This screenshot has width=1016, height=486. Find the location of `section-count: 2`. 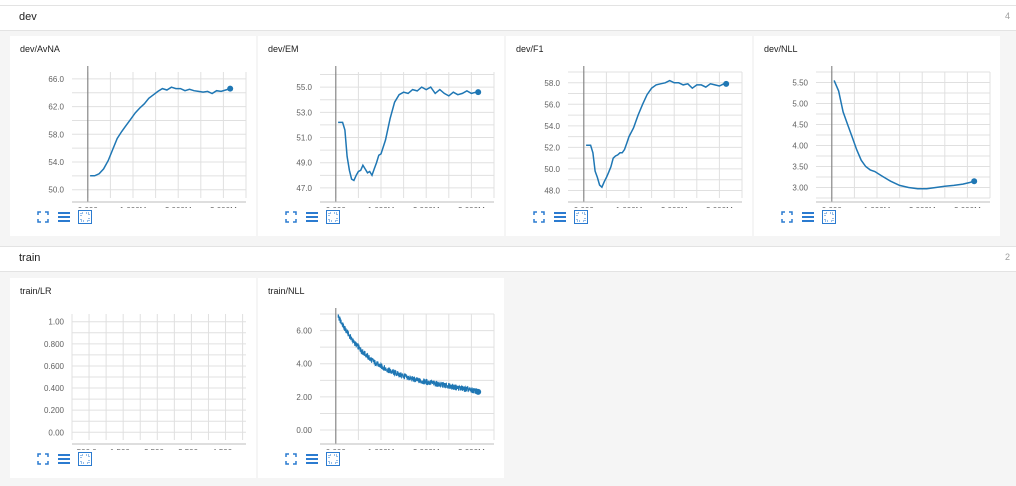

section-count: 2 is located at coordinates (1007, 257).